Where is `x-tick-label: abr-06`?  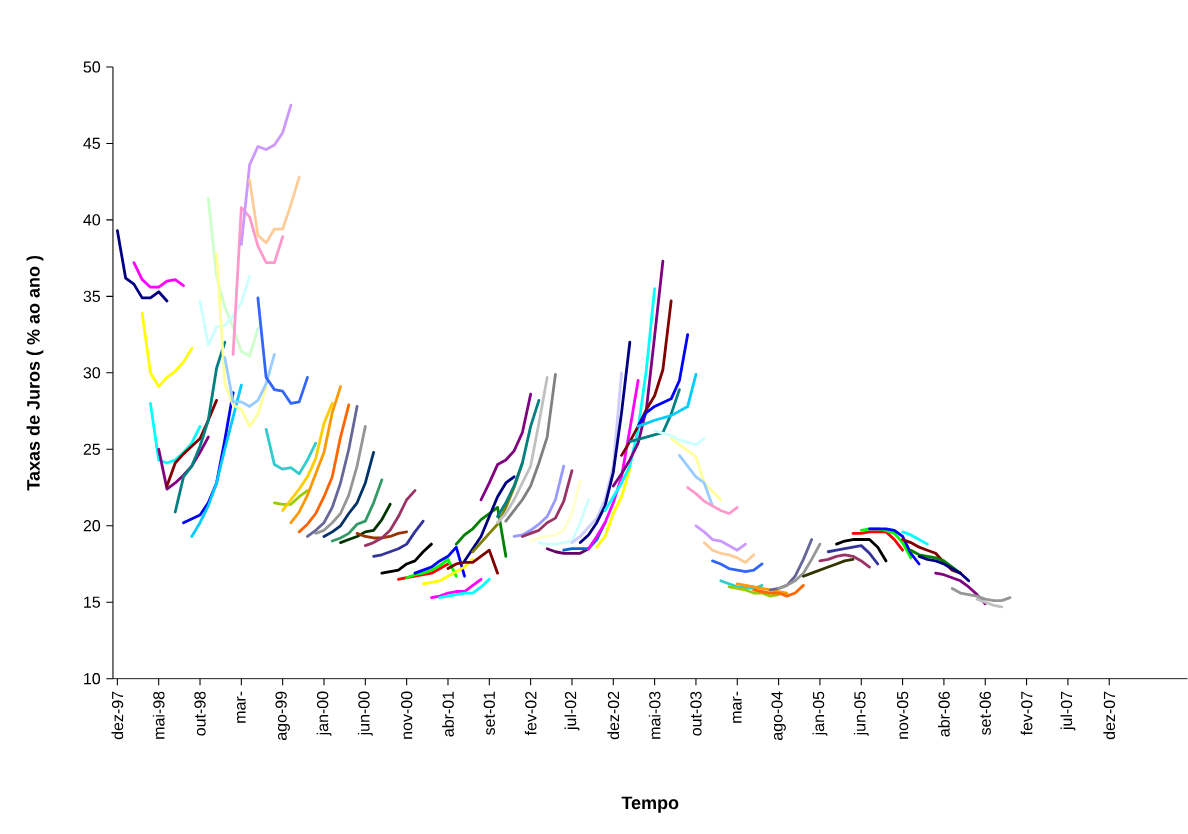
x-tick-label: abr-06 is located at coordinates (944, 714).